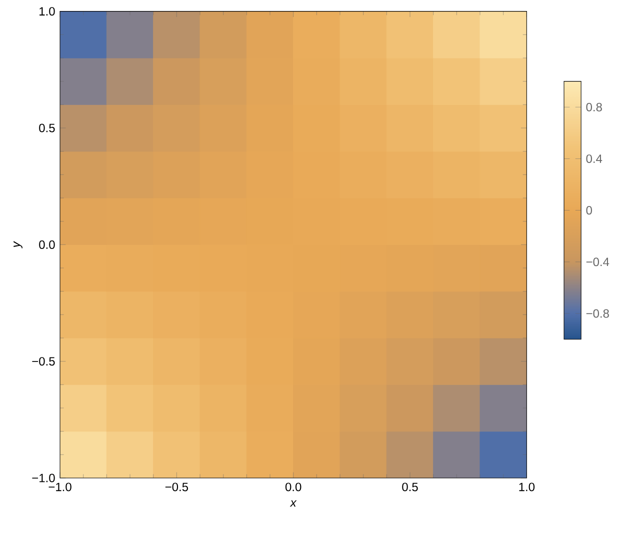  Describe the element at coordinates (594, 107) in the screenshot. I see `color-bar-label: 0.8` at that location.